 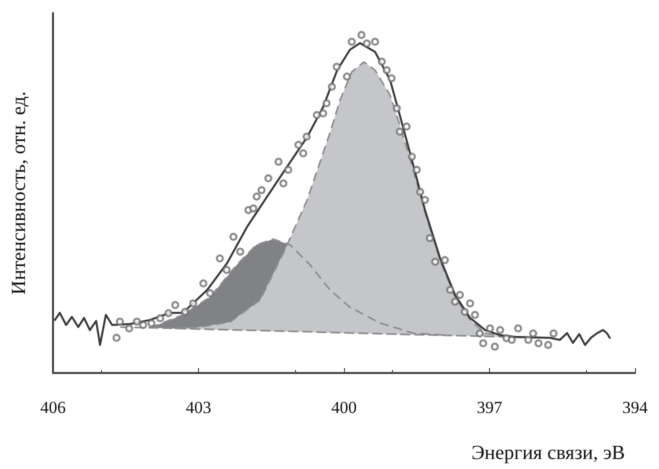 What do you see at coordinates (344, 407) in the screenshot?
I see `x-tick-label: 400` at bounding box center [344, 407].